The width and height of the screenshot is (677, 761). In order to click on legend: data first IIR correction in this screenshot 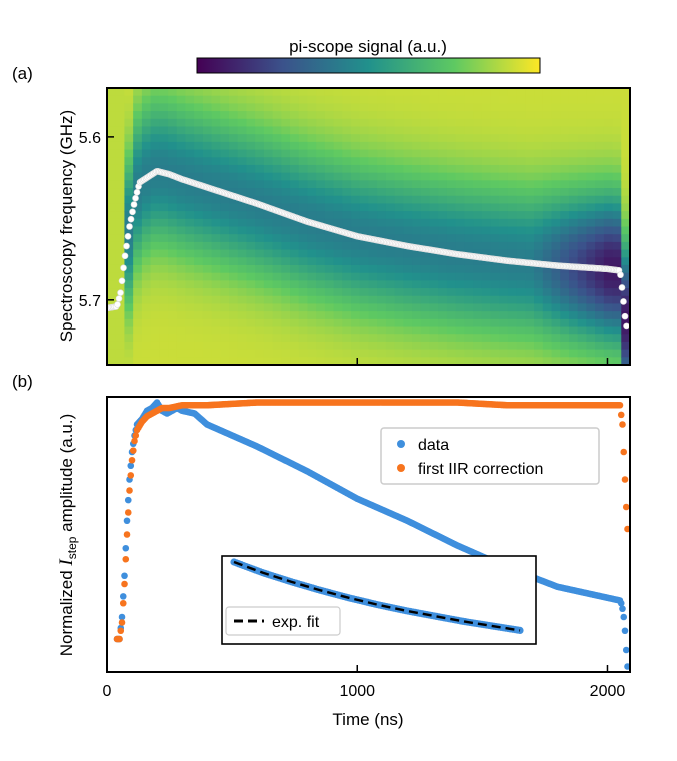, I will do `click(490, 456)`.